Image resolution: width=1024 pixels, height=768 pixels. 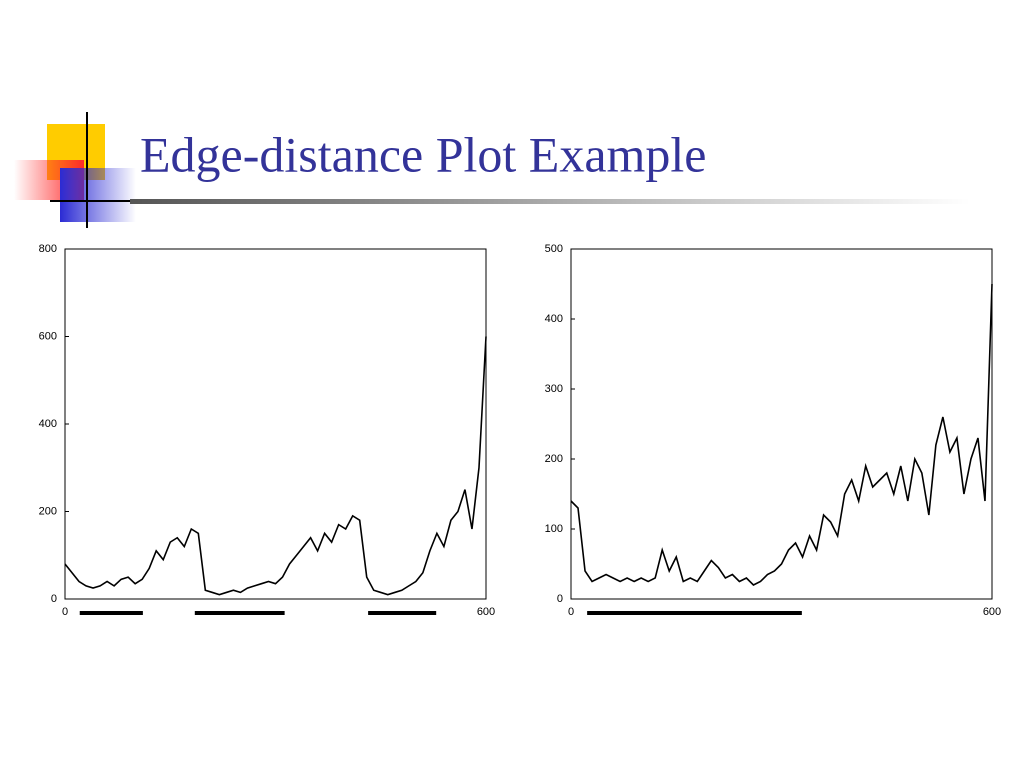 What do you see at coordinates (554, 389) in the screenshot?
I see `y-tick-label: 300` at bounding box center [554, 389].